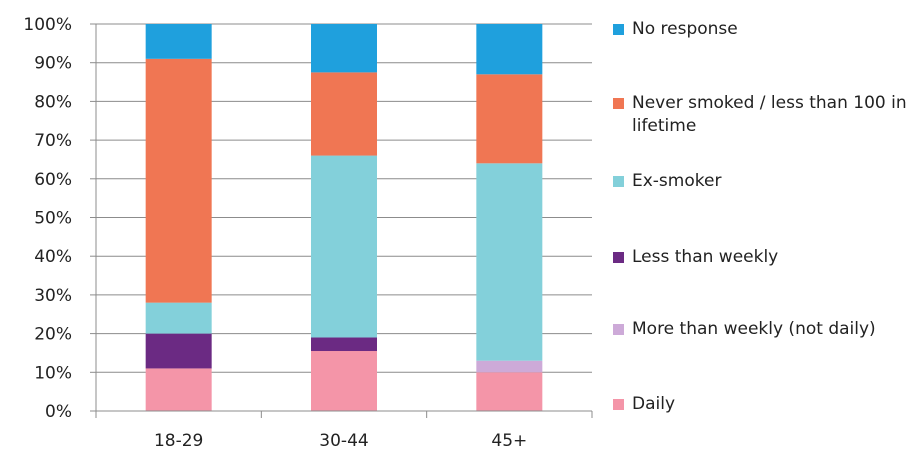 This screenshot has width=918, height=457. What do you see at coordinates (765, 29) in the screenshot?
I see `legend-item: No response` at bounding box center [765, 29].